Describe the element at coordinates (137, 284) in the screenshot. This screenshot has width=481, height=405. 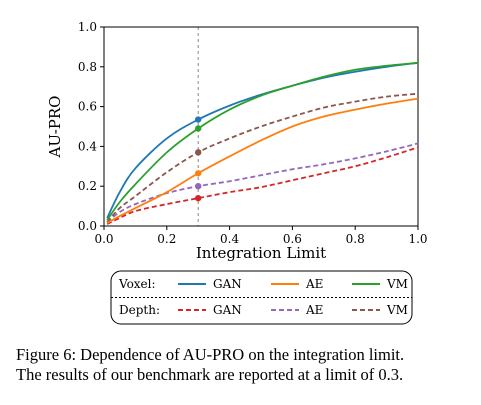
I see `legend-row-label: Voxel:` at that location.